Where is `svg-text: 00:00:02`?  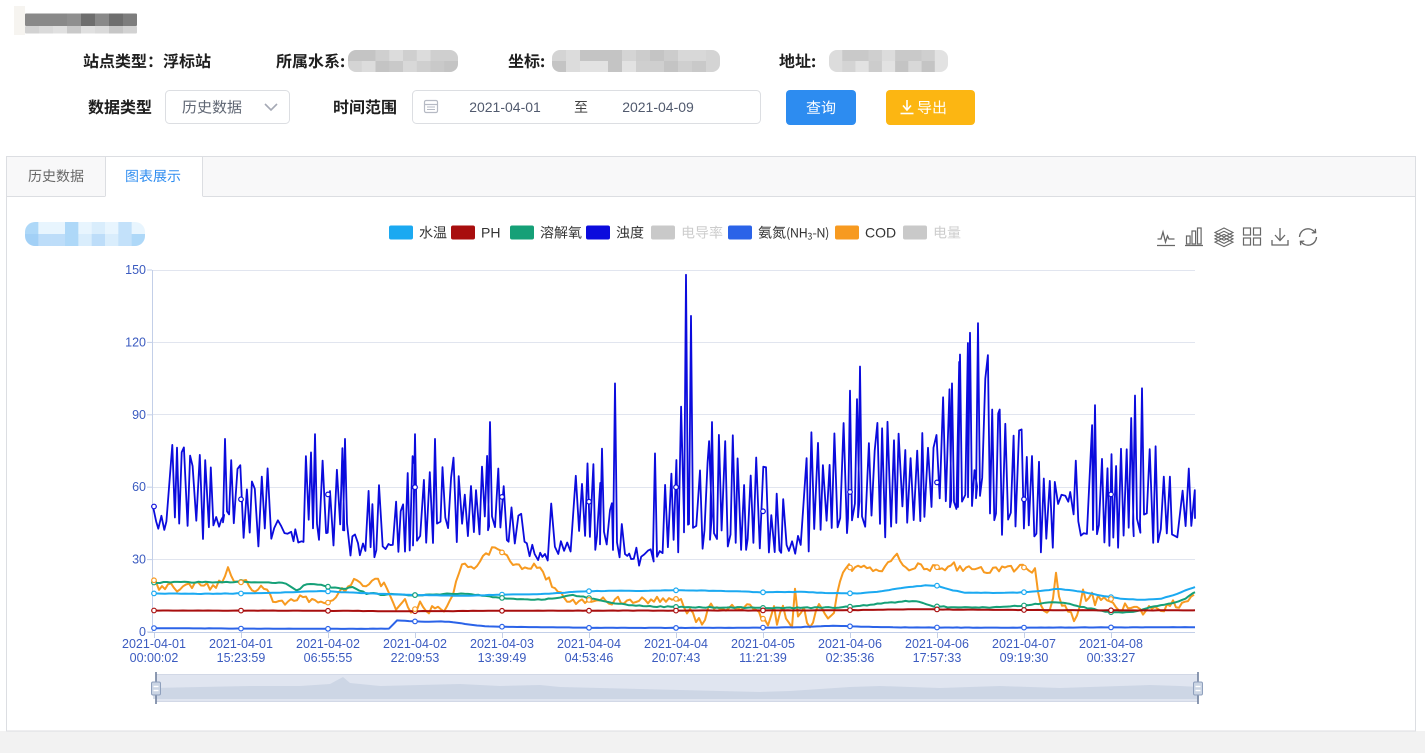 svg-text: 00:00:02 is located at coordinates (154, 658).